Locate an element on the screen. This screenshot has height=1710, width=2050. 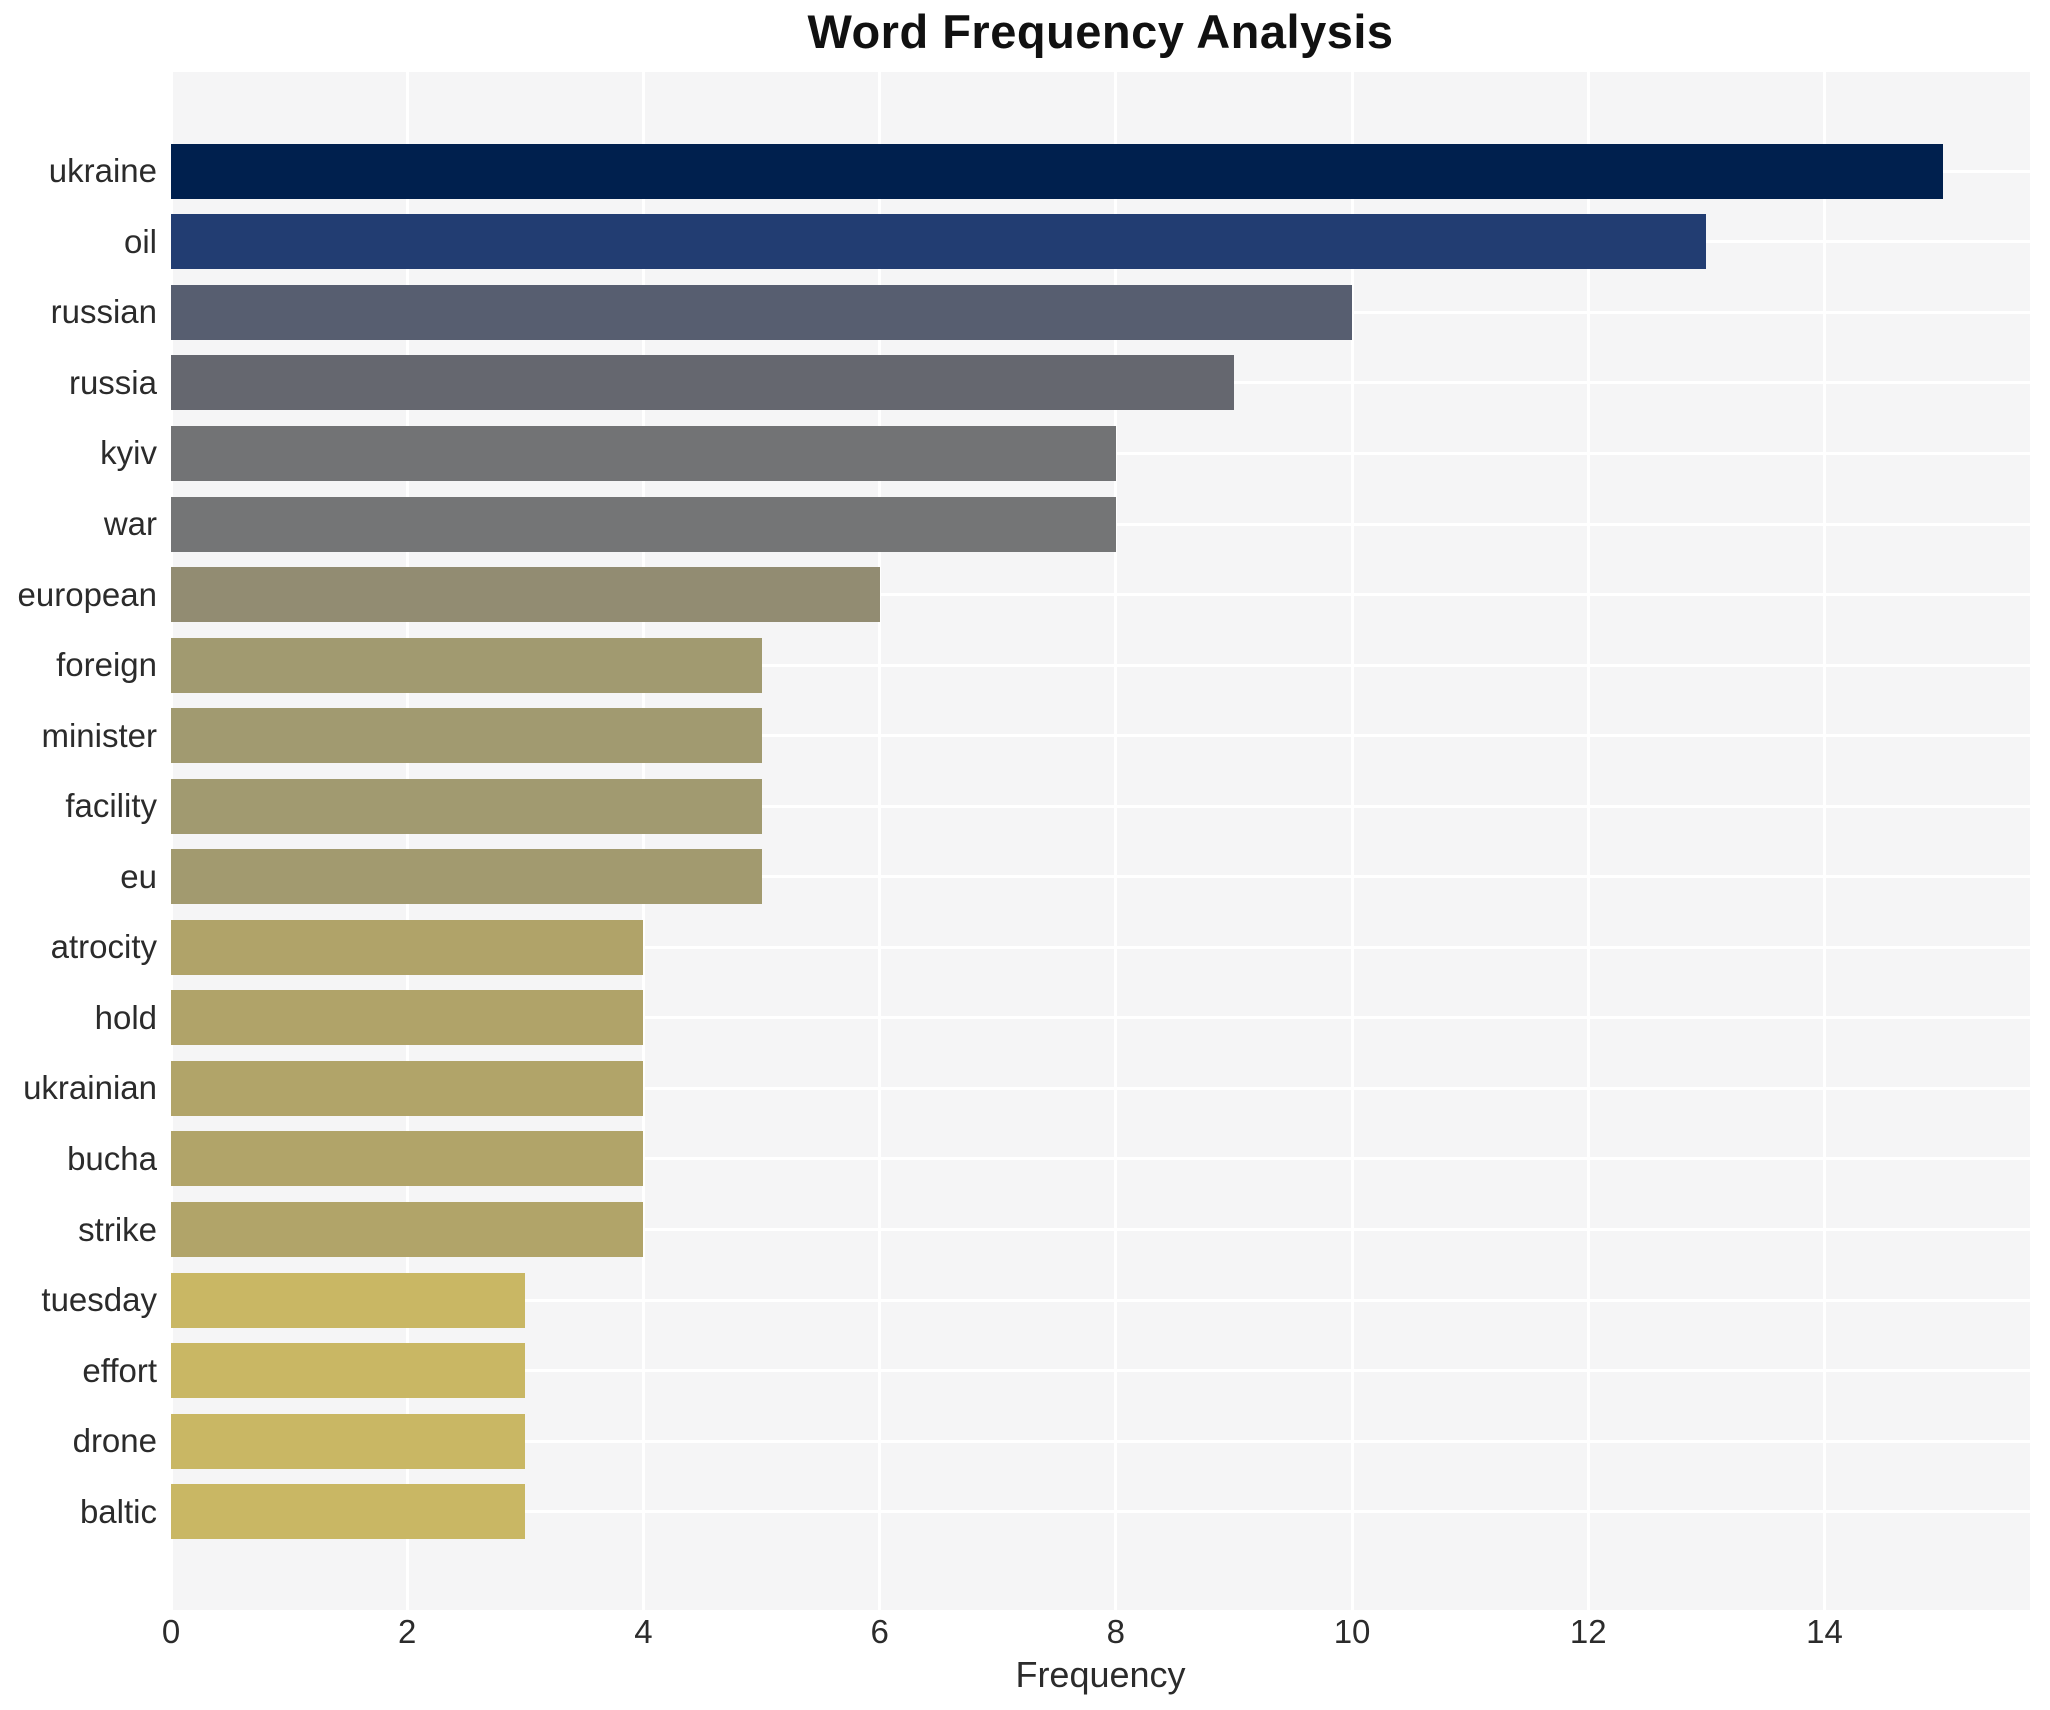
bar-kyiv is located at coordinates (643, 453).